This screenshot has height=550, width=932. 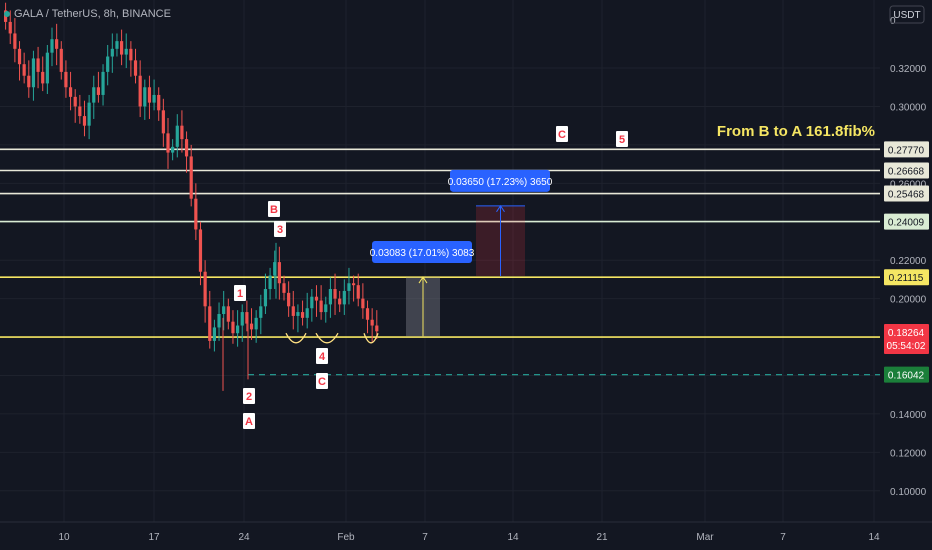 What do you see at coordinates (906, 346) in the screenshot?
I see `countdown-label: 05:54:02` at bounding box center [906, 346].